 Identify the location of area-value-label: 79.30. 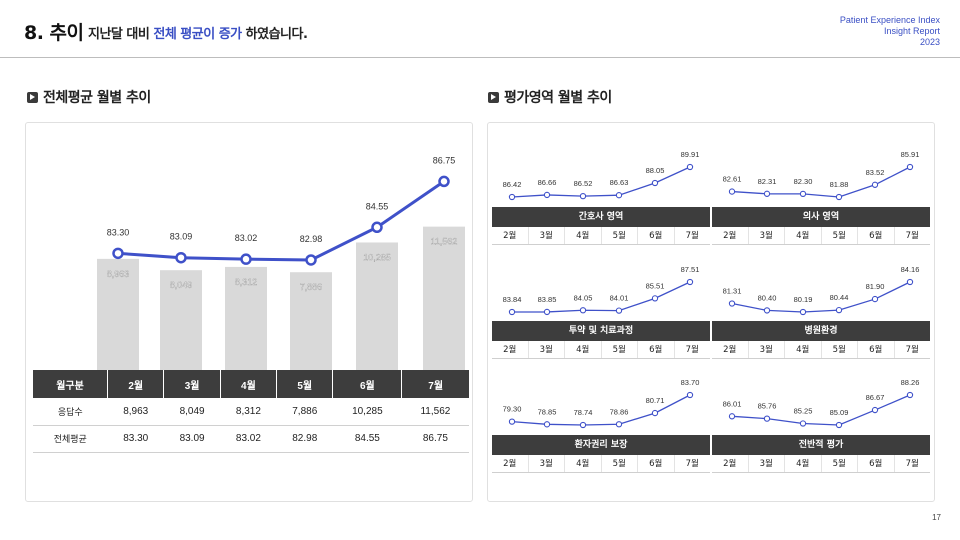
(512, 409).